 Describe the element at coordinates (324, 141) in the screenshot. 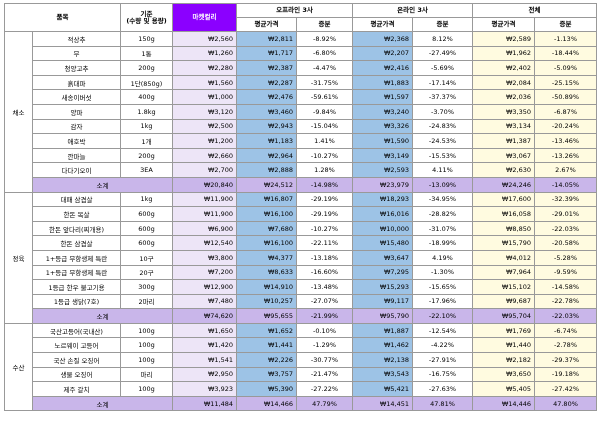

I see `cell: 1.41%` at that location.